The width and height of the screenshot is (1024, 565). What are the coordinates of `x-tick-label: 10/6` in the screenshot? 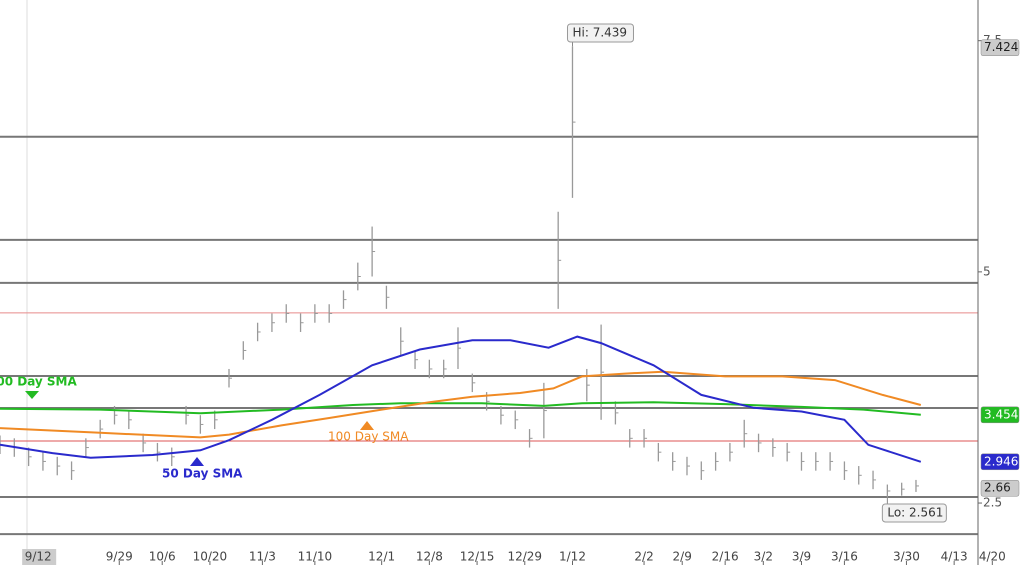 It's located at (162, 557).